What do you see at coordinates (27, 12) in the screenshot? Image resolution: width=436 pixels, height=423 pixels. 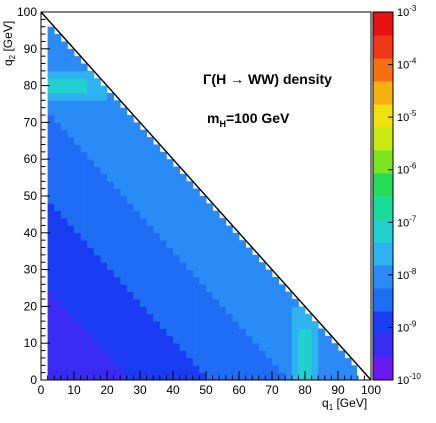 I see `y-tick-label: 100` at bounding box center [27, 12].